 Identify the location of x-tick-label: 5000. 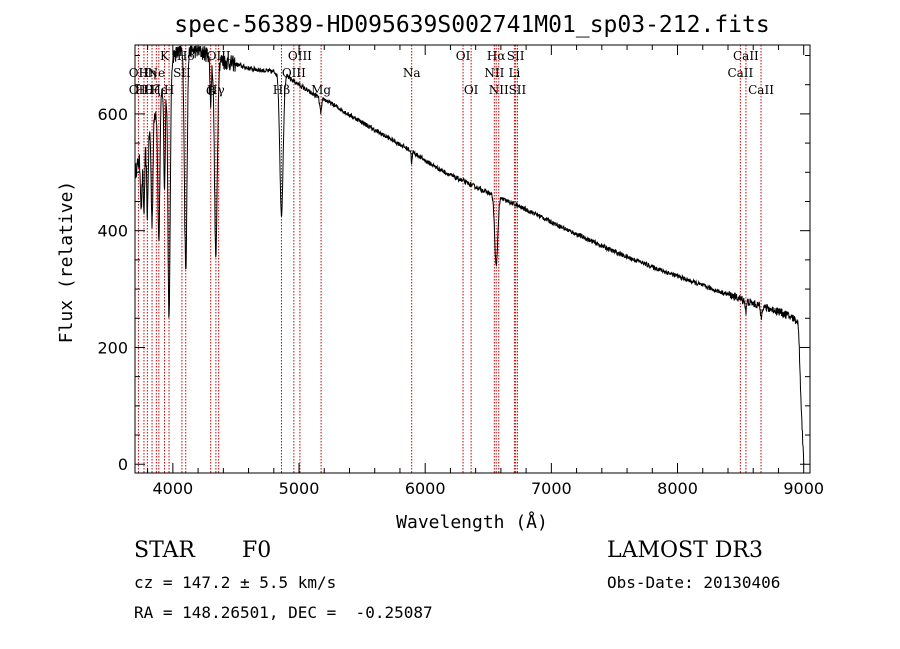
(299, 488).